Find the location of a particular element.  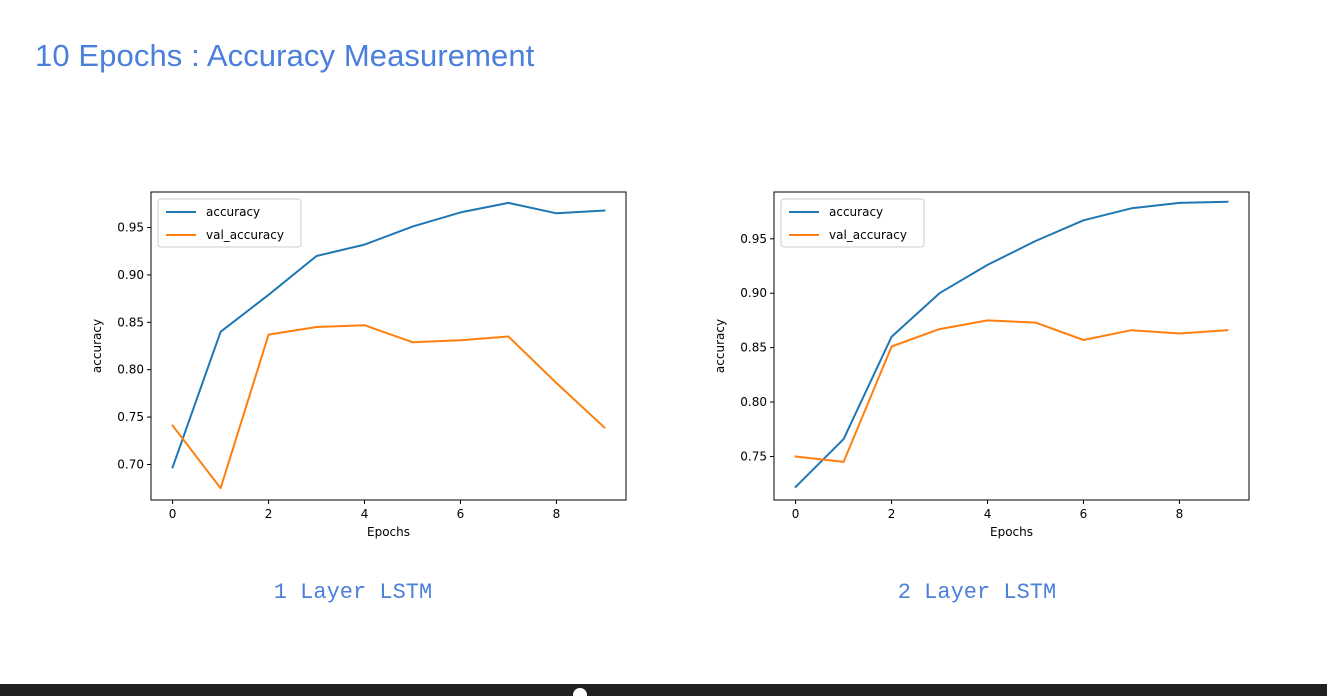

caption-2-layer-lstm: 2 Layer LSTM is located at coordinates (977, 592).